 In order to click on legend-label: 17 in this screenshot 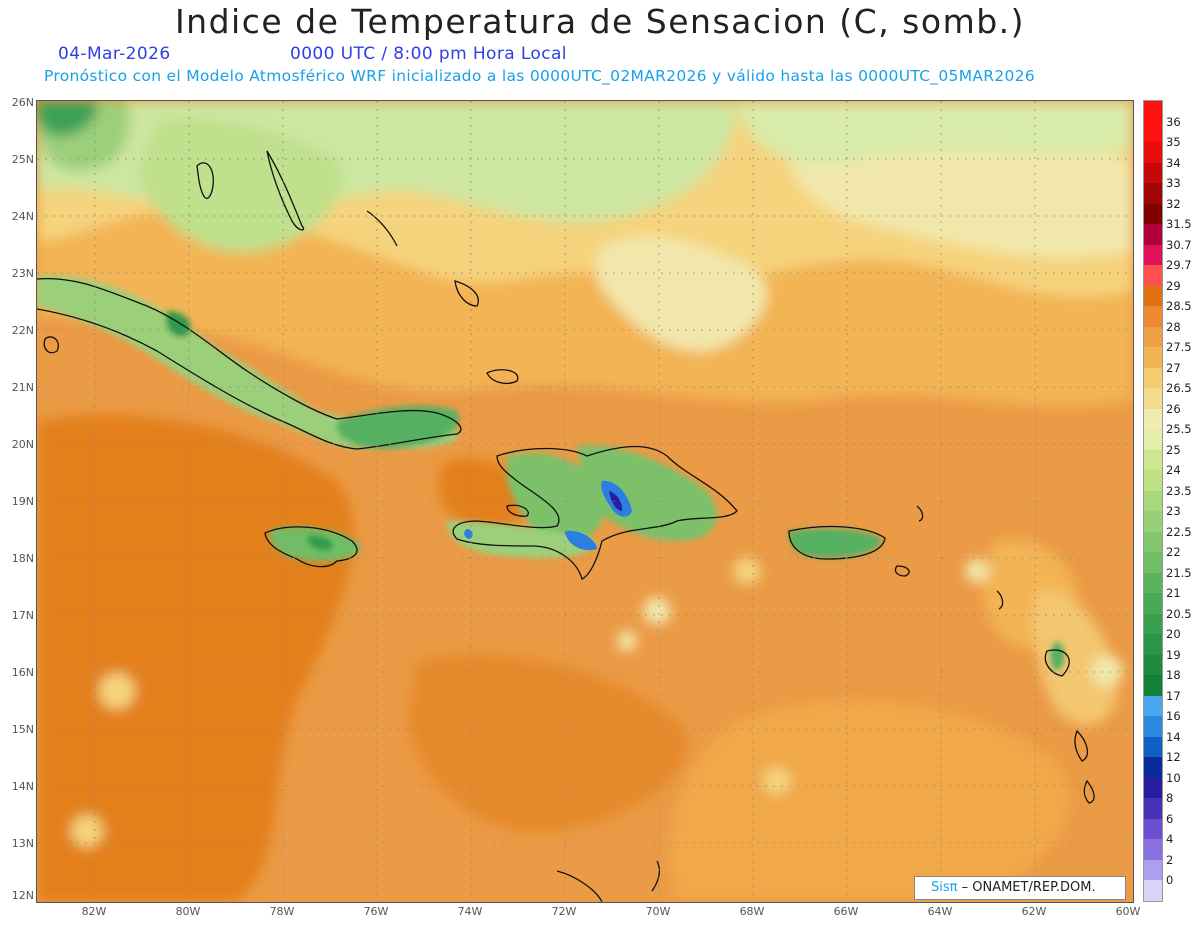, I will do `click(1173, 695)`.